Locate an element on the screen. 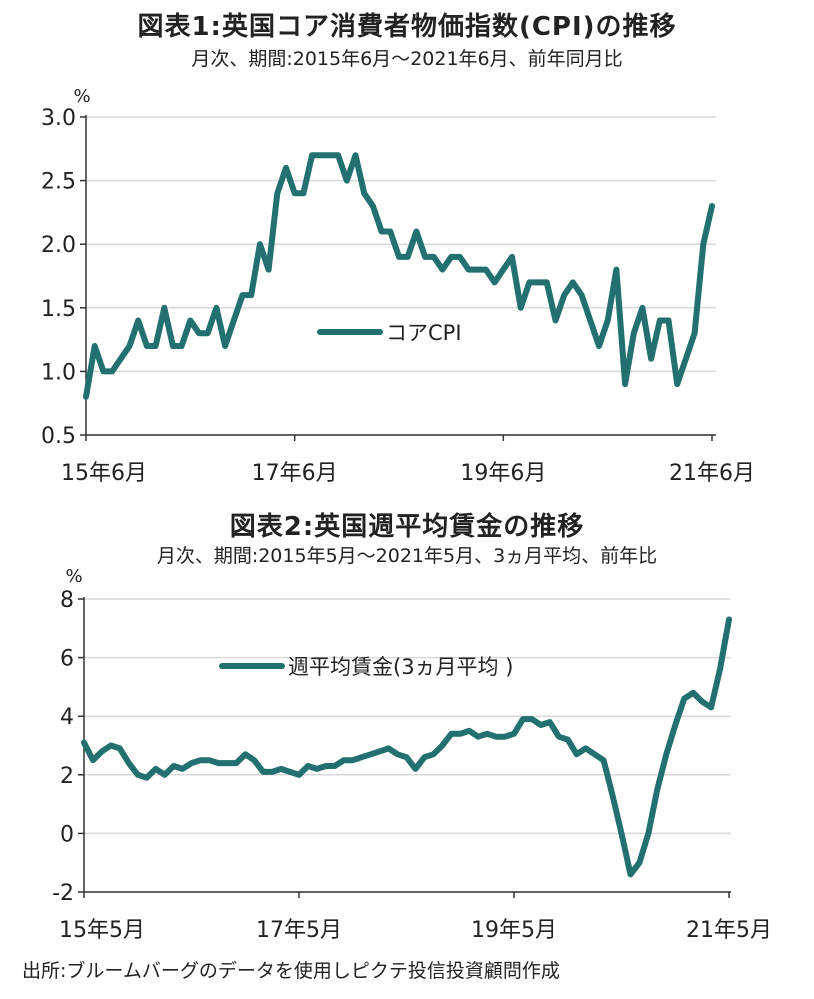 The height and width of the screenshot is (999, 814). y-tick-label: 1.0 is located at coordinates (58, 372).